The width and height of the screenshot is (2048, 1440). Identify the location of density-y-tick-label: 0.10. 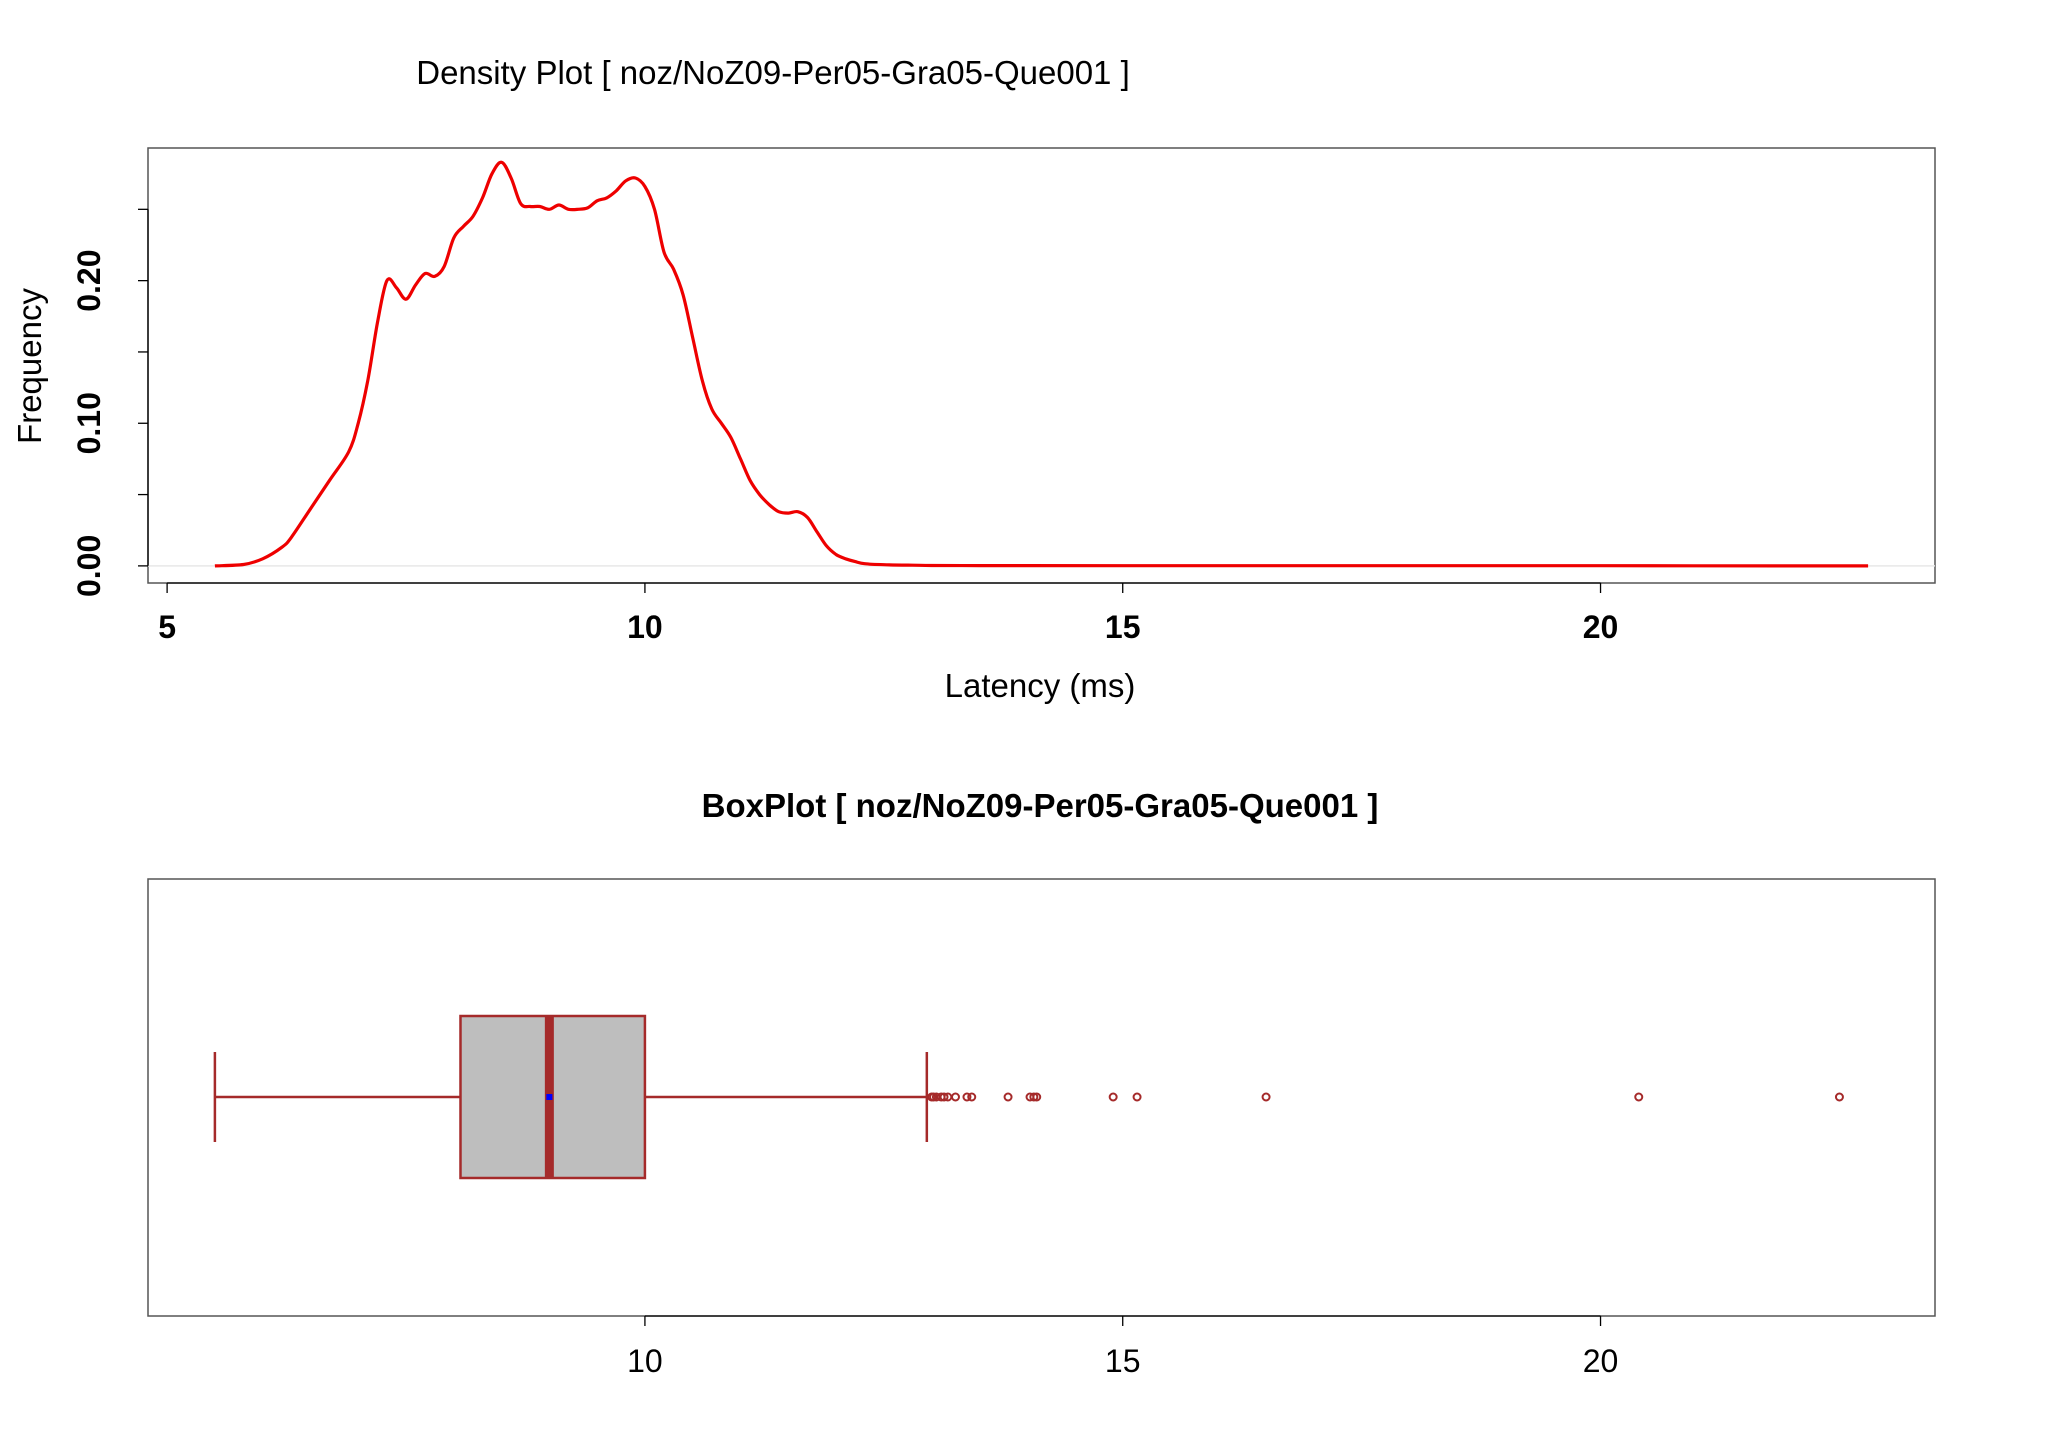
(89, 423).